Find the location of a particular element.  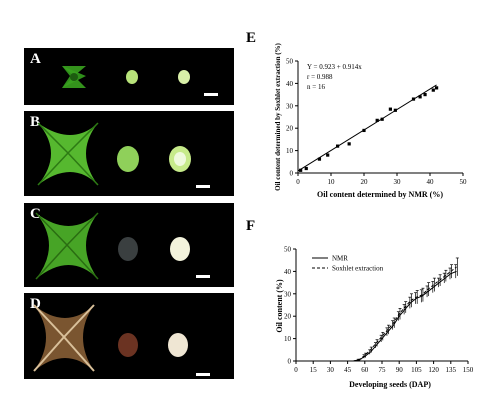

chart-e-x-tick-label: 50 is located at coordinates (464, 182).